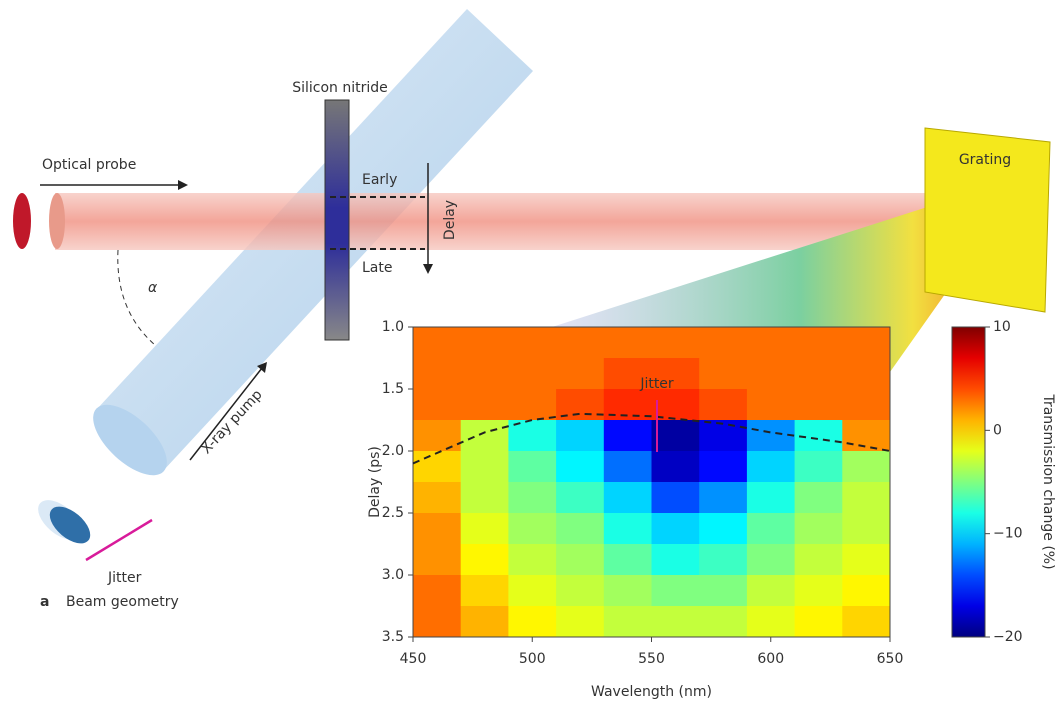 This screenshot has height=704, width=1061. Describe the element at coordinates (136, 297) in the screenshot. I see `angle-arc` at that location.